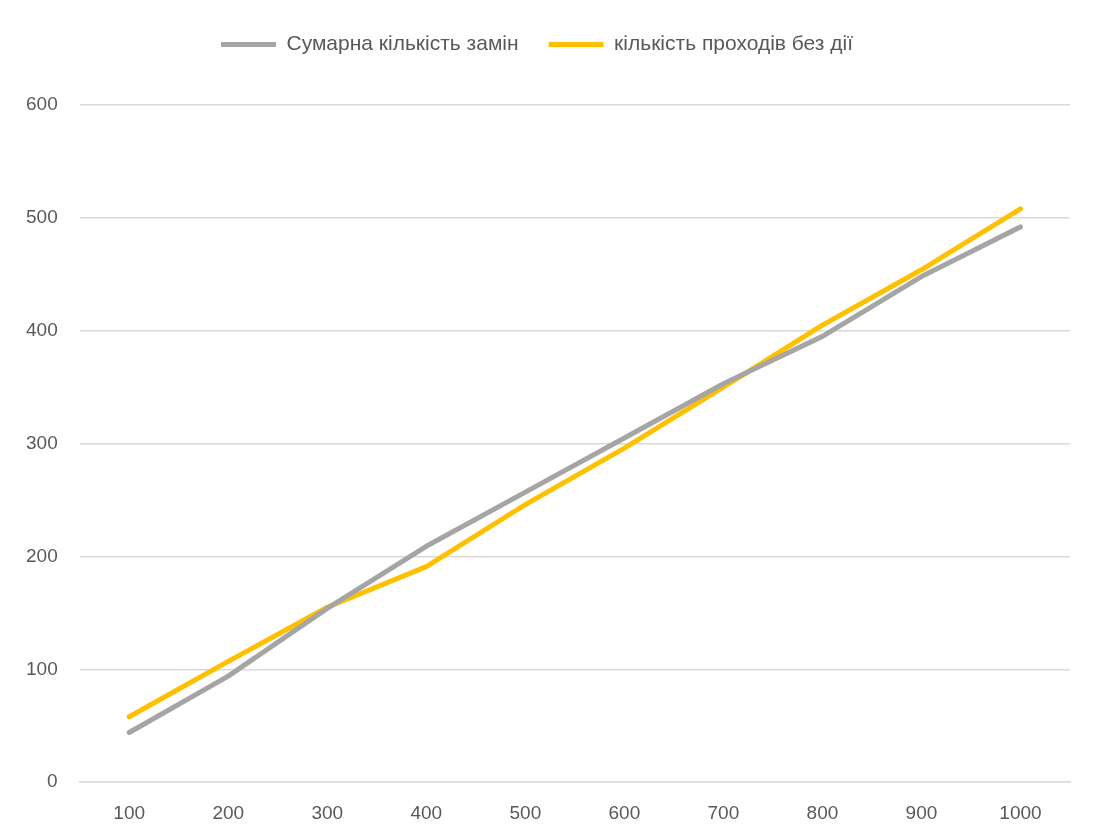 The width and height of the screenshot is (1095, 829). I want to click on x-tick-label: 400, so click(426, 812).